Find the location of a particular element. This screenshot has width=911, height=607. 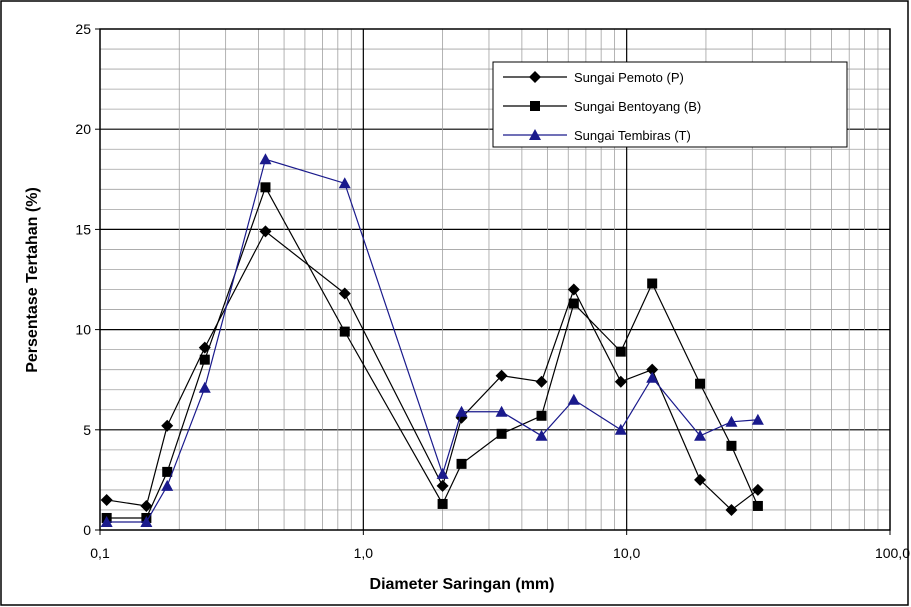

legend-box is located at coordinates (670, 104).